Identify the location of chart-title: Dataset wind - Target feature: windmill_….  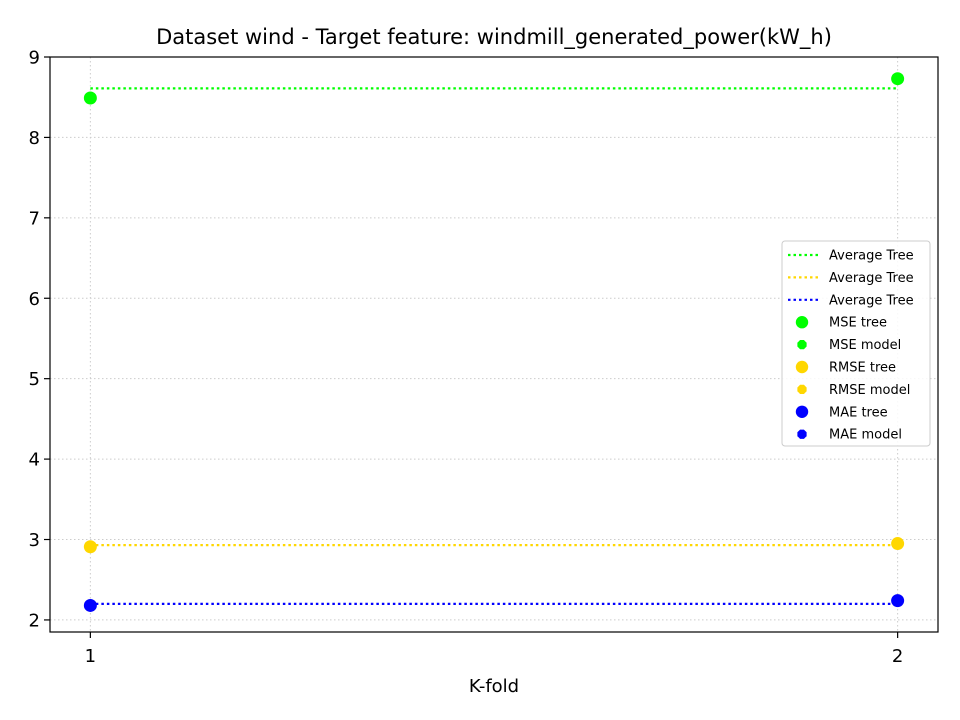
(494, 37).